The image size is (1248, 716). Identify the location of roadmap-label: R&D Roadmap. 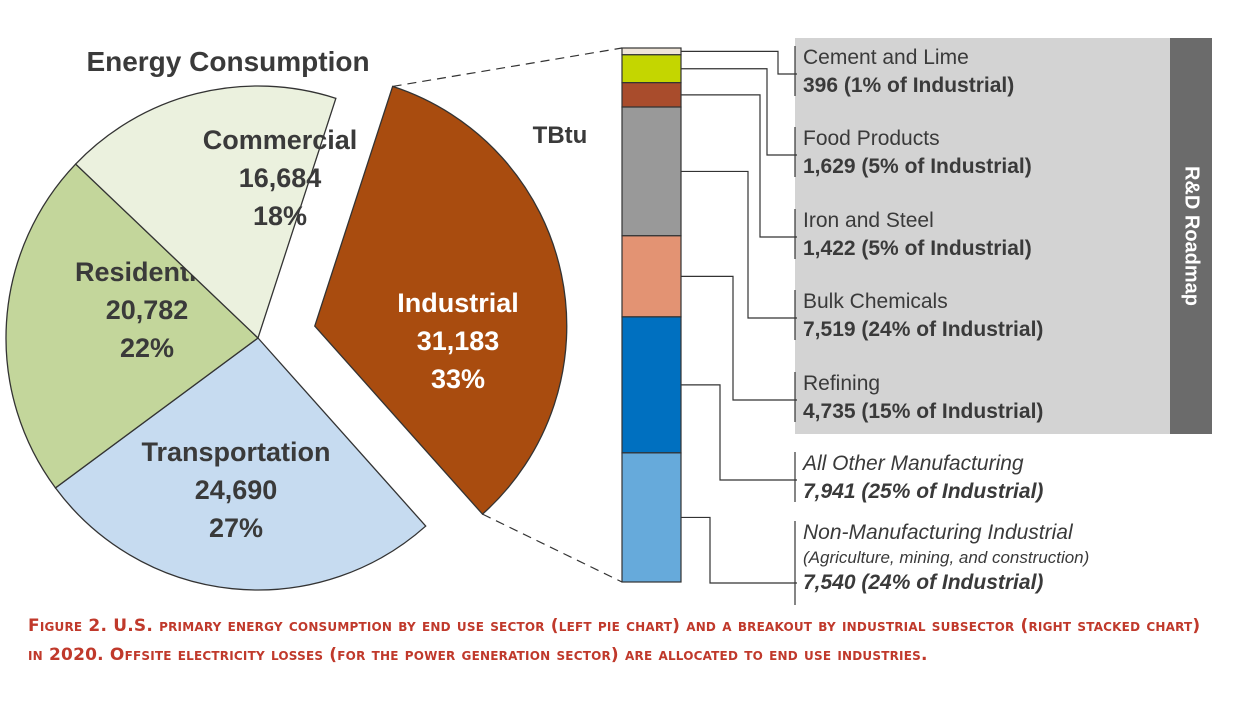
(1192, 236).